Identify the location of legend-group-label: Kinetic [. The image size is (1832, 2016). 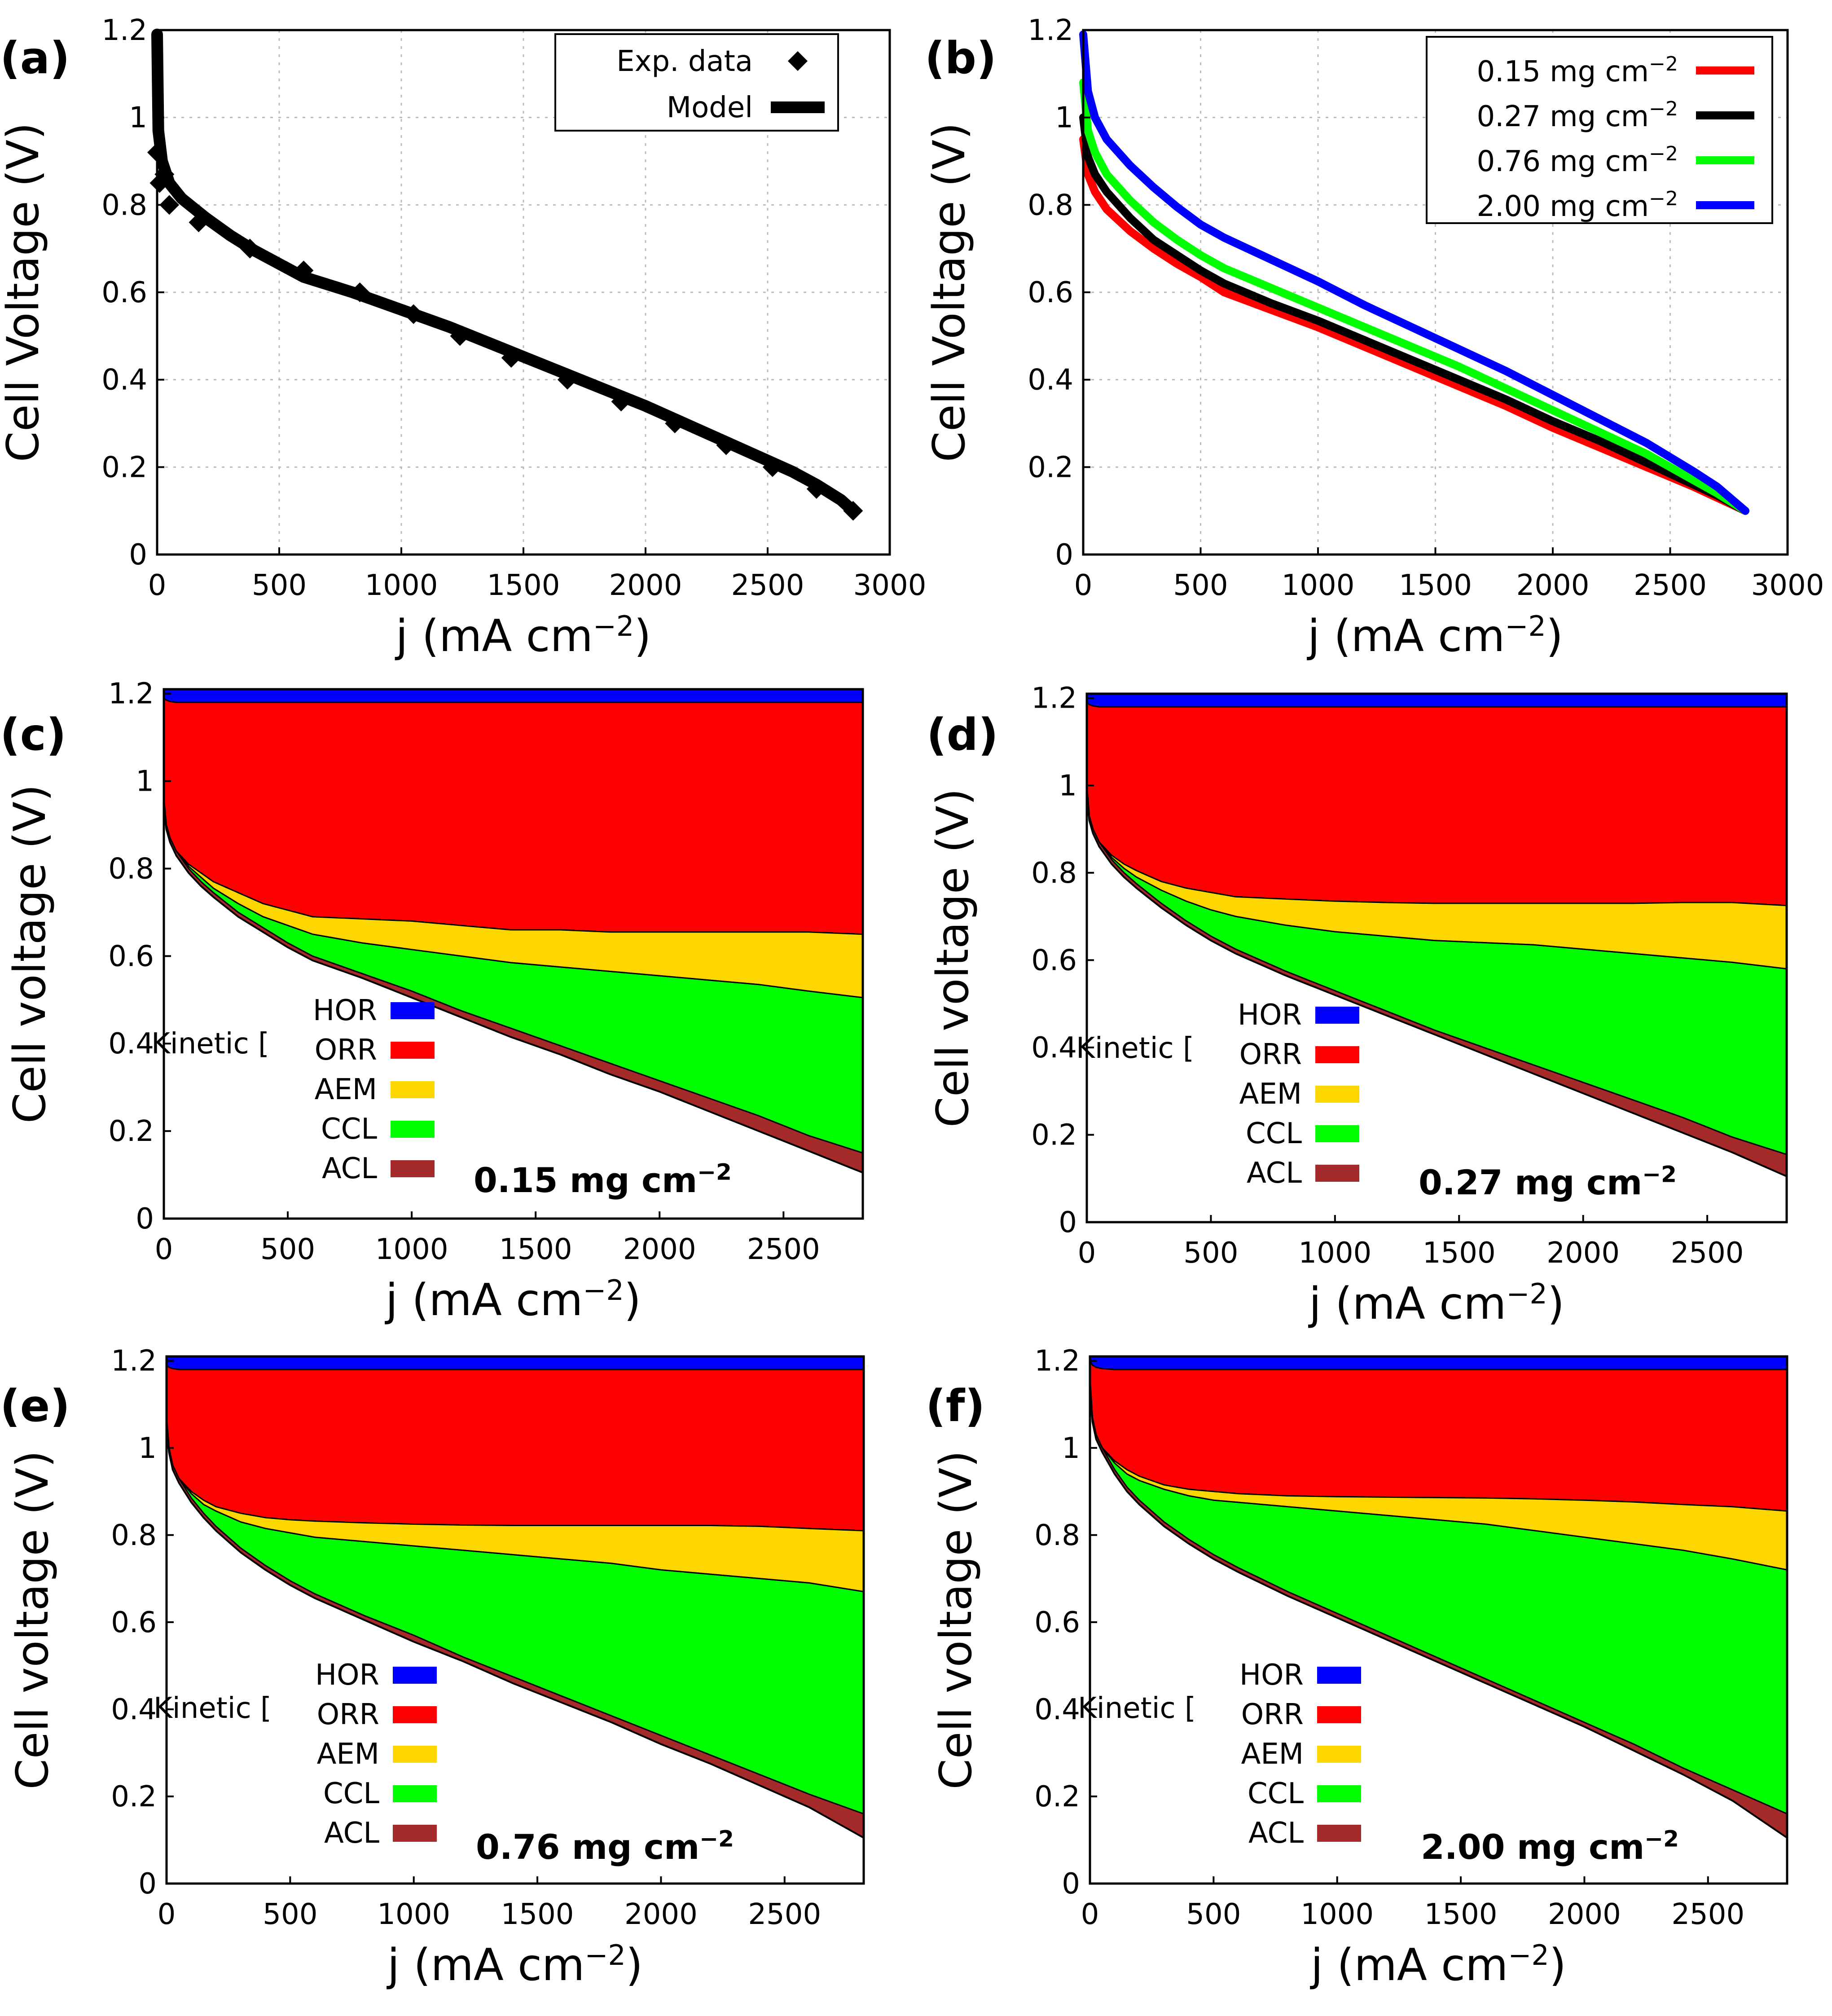
(1135, 1048).